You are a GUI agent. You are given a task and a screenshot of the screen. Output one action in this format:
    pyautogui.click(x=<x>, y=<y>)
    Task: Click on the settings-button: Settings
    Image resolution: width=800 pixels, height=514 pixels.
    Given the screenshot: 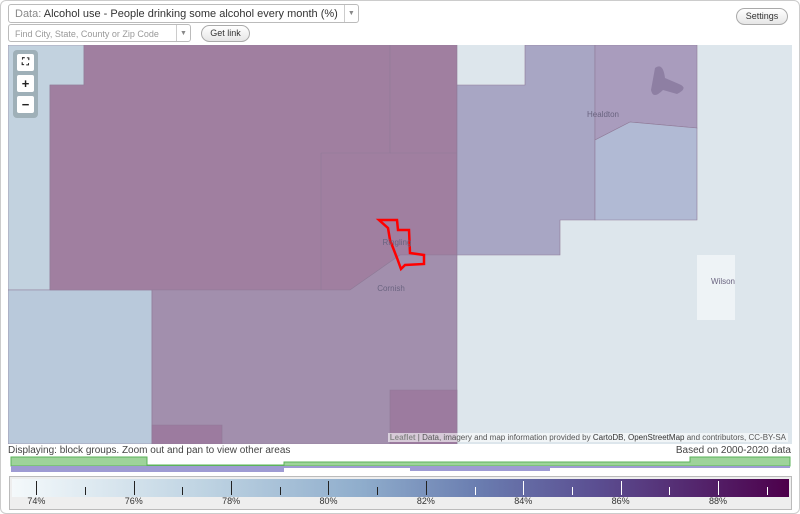 What is the action you would take?
    pyautogui.click(x=762, y=16)
    